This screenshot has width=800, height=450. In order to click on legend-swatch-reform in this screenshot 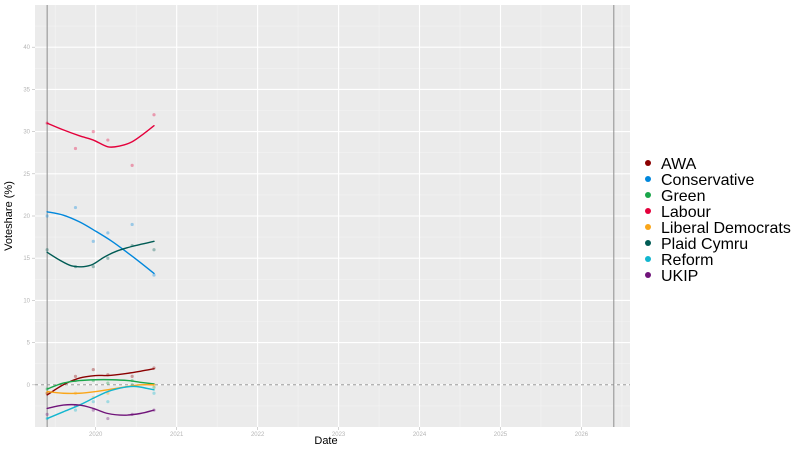, I will do `click(648, 259)`.